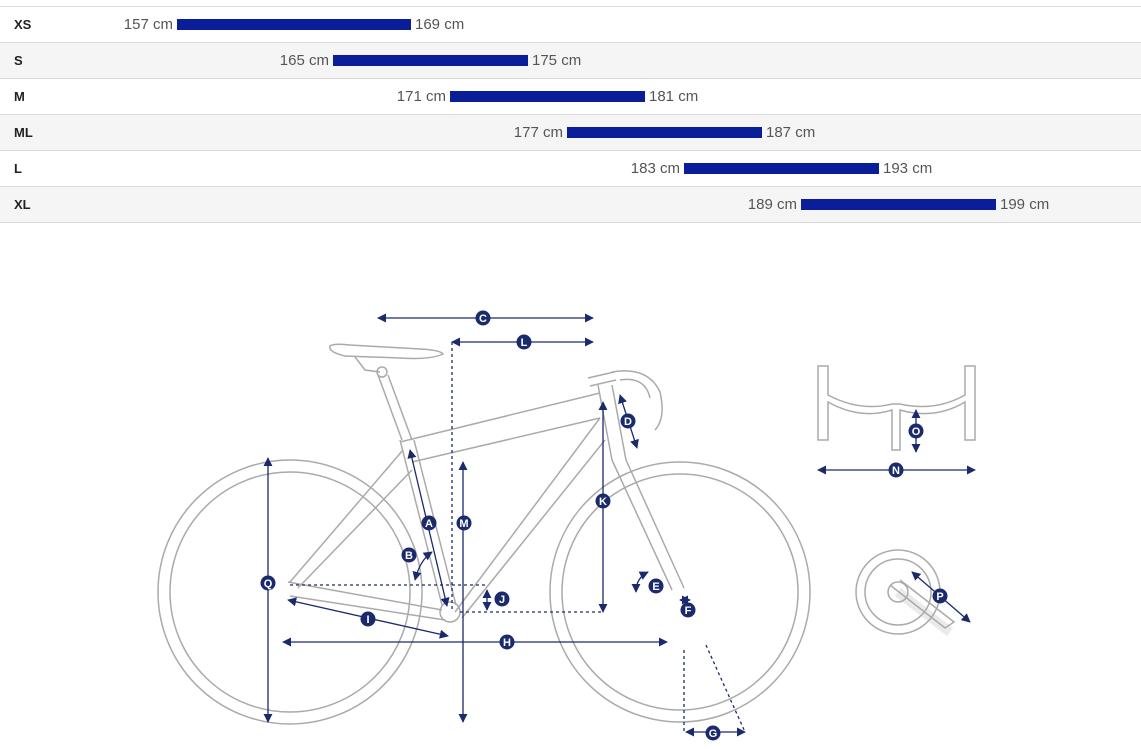 The width and height of the screenshot is (1141, 749). What do you see at coordinates (530, 518) in the screenshot?
I see `down-tube` at bounding box center [530, 518].